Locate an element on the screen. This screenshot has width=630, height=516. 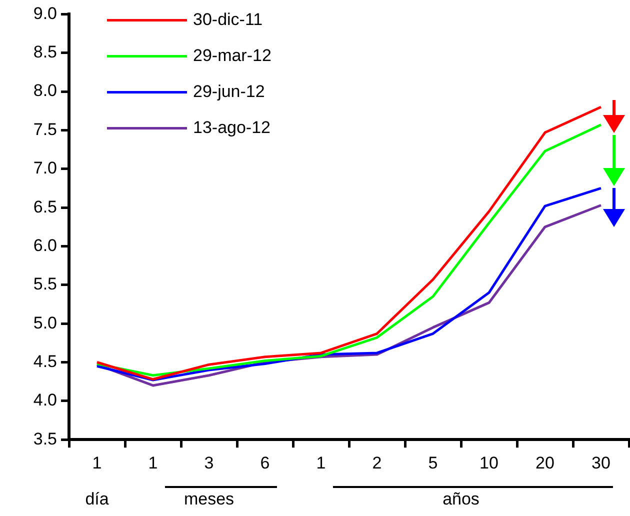
y-tick-label: 5.0 is located at coordinates (45, 322).